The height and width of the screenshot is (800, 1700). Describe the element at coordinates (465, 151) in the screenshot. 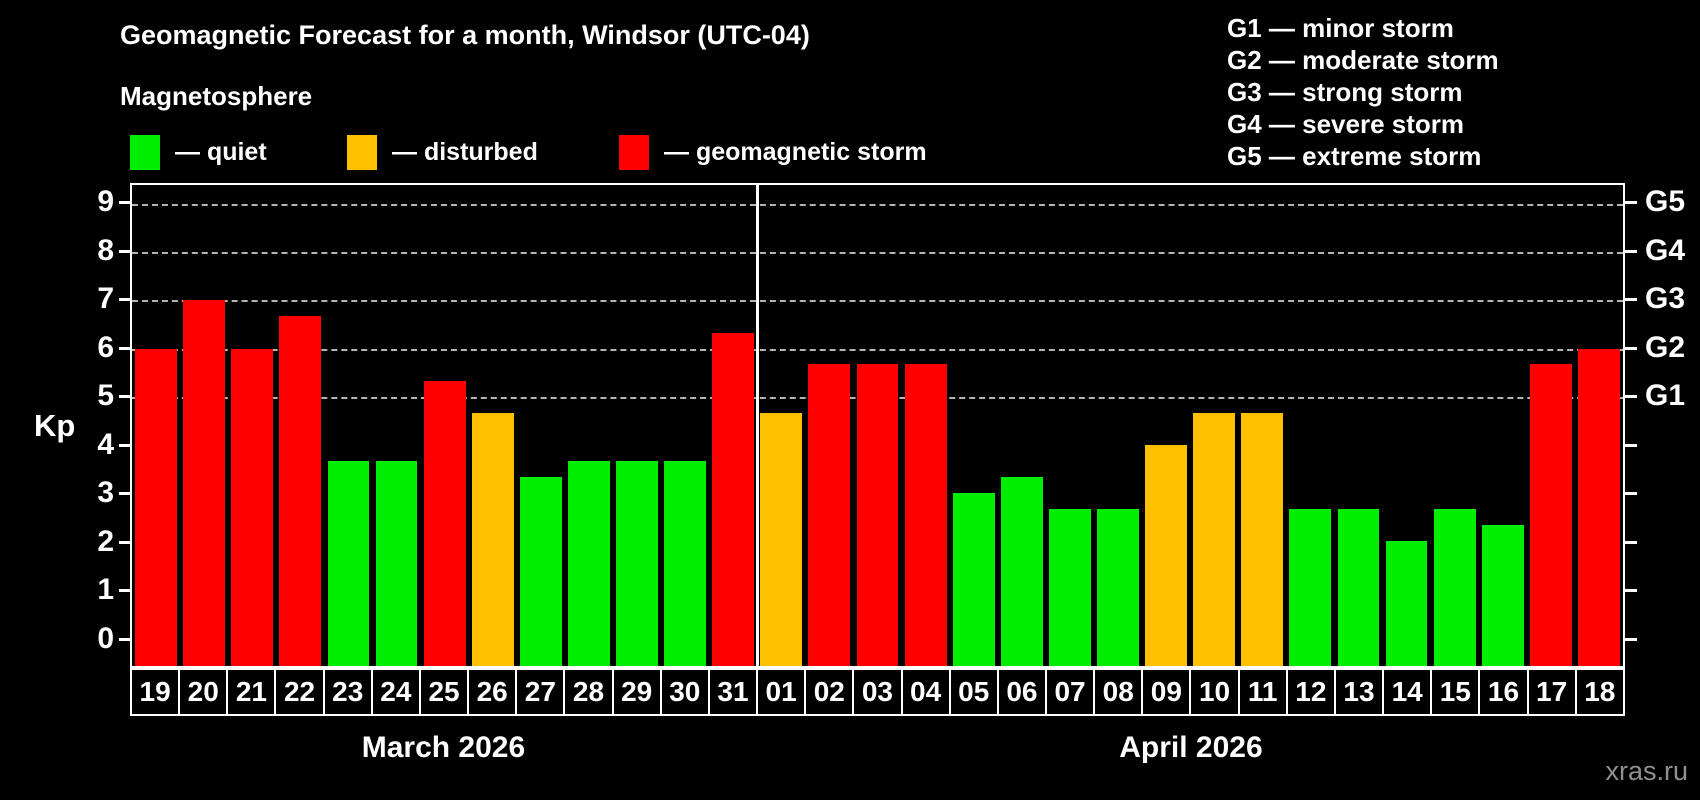

I see `legend-label: — disturbed` at that location.